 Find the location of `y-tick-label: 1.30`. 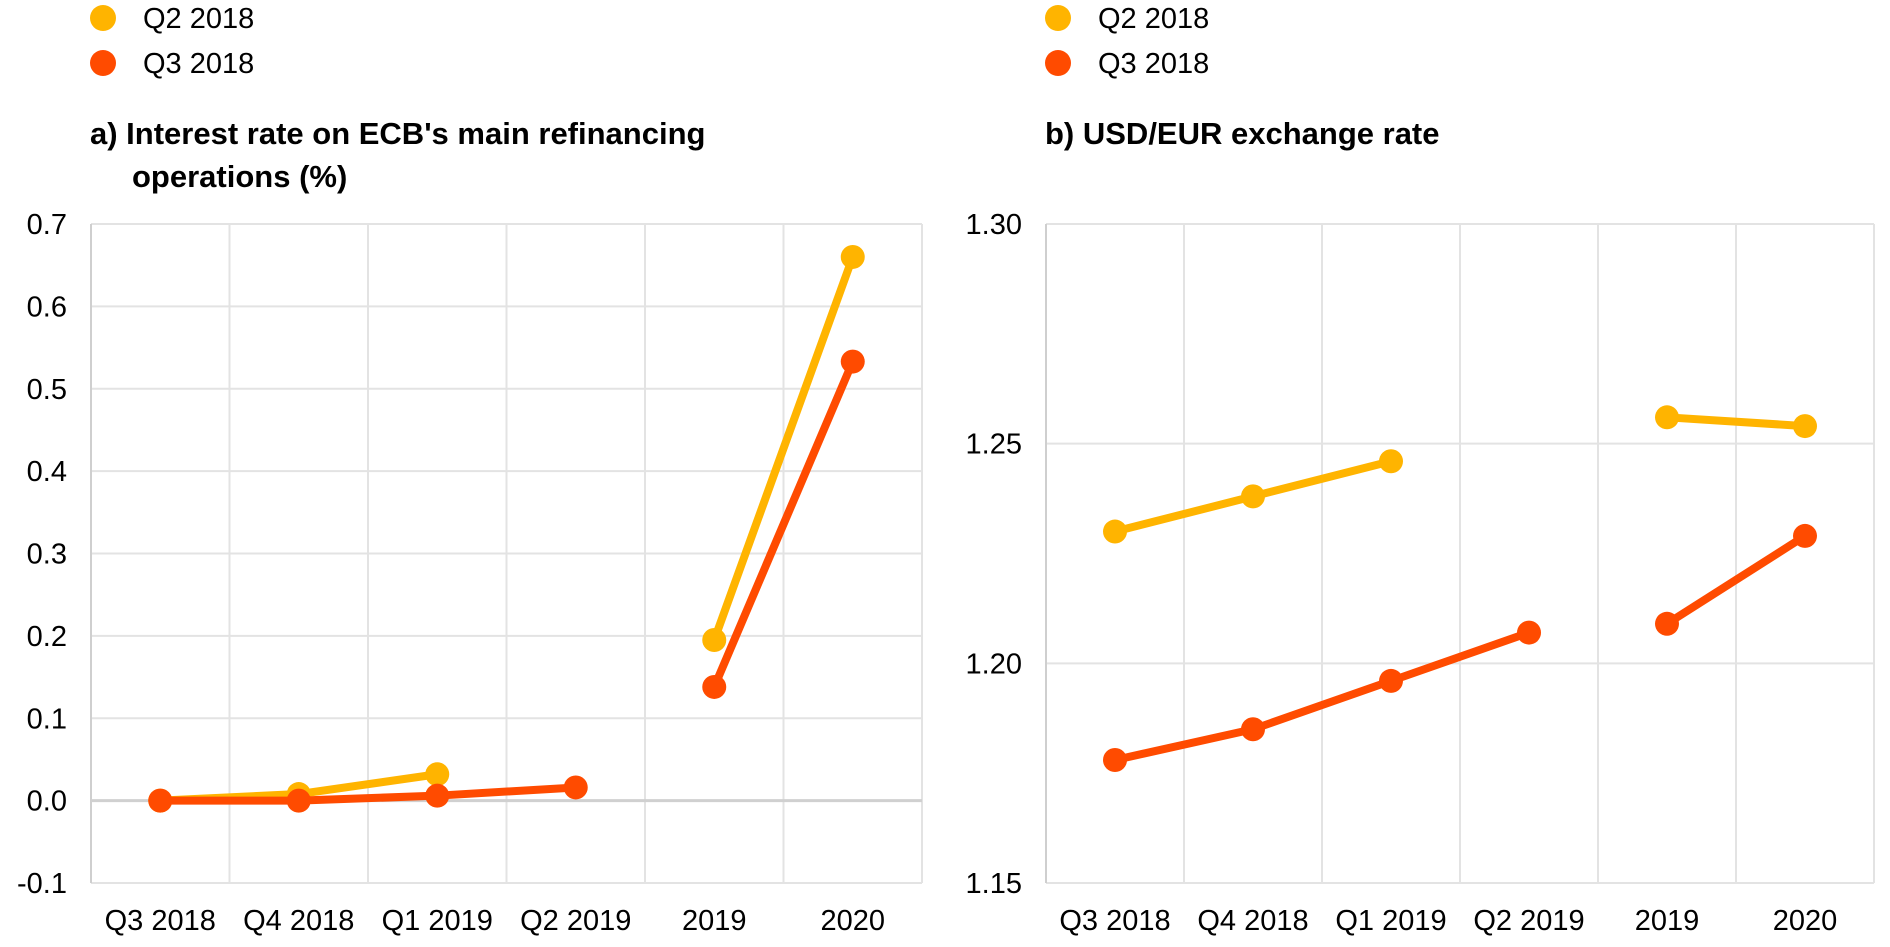

y-tick-label: 1.30 is located at coordinates (994, 225).